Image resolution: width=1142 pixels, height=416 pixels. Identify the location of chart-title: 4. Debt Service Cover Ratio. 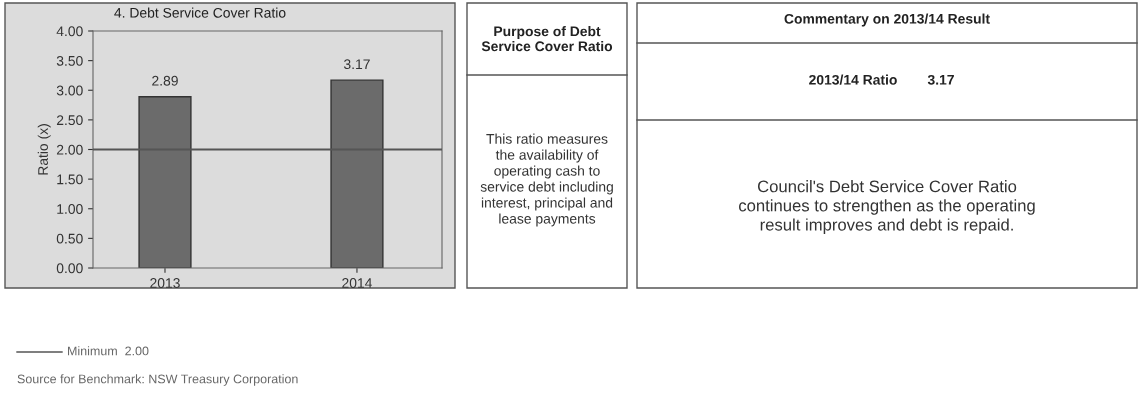
(200, 12).